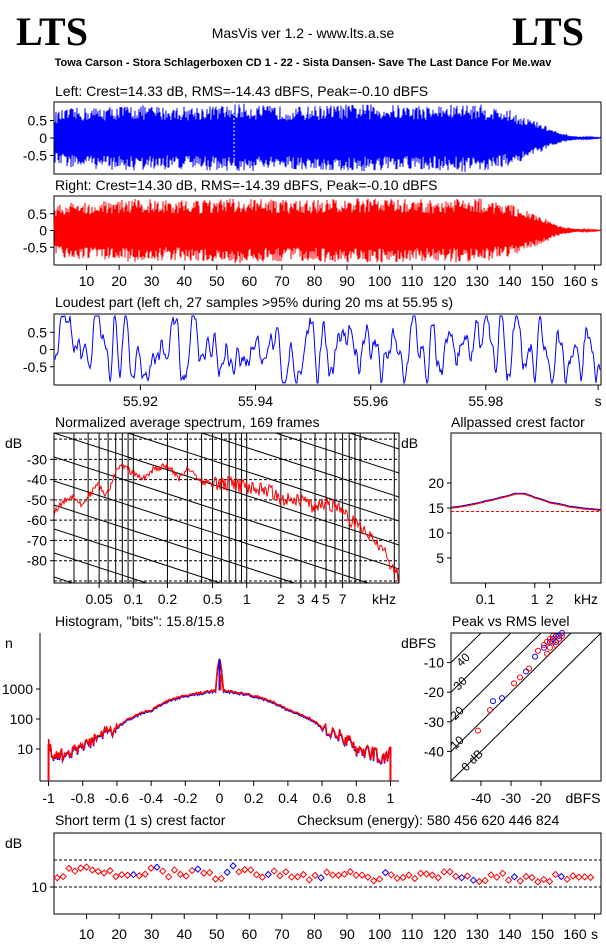 The height and width of the screenshot is (946, 606). Describe the element at coordinates (445, 934) in the screenshot. I see `crest-xtick-label: 120` at that location.